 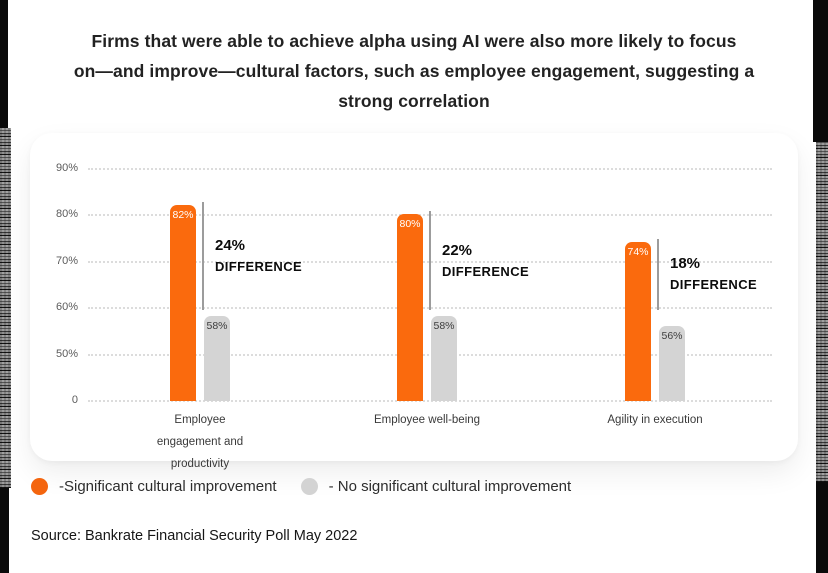 What do you see at coordinates (410, 224) in the screenshot?
I see `bar-value-label: 80%` at bounding box center [410, 224].